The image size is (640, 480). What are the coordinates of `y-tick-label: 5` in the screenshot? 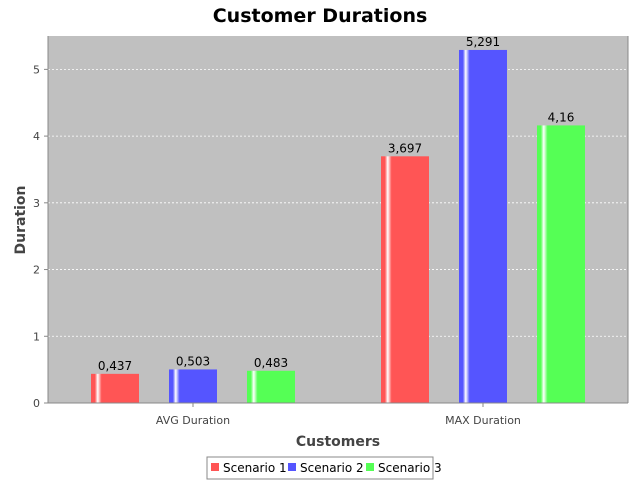 It's located at (36, 69).